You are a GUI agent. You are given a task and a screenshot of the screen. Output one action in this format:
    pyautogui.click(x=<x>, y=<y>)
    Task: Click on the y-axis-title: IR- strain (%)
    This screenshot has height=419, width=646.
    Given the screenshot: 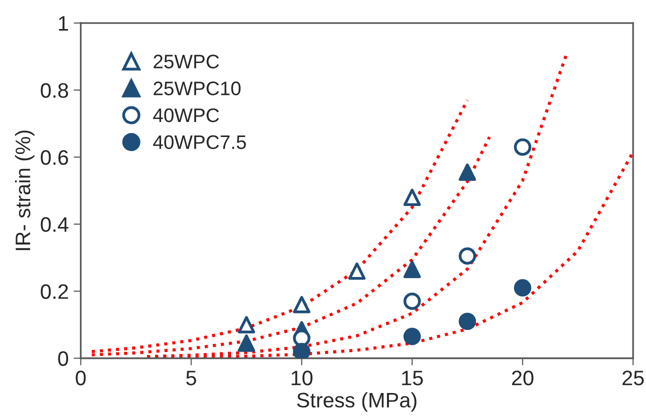 What is the action you would take?
    pyautogui.click(x=24, y=190)
    